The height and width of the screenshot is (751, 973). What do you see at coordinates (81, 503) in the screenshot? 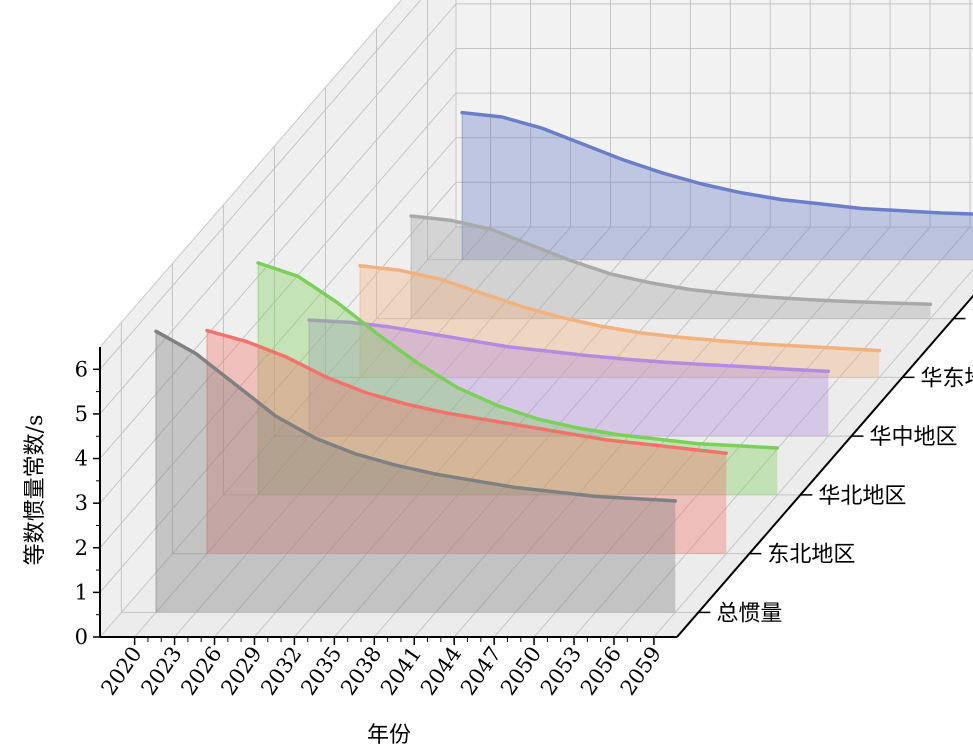
I see `y-tick-label: 3` at bounding box center [81, 503].